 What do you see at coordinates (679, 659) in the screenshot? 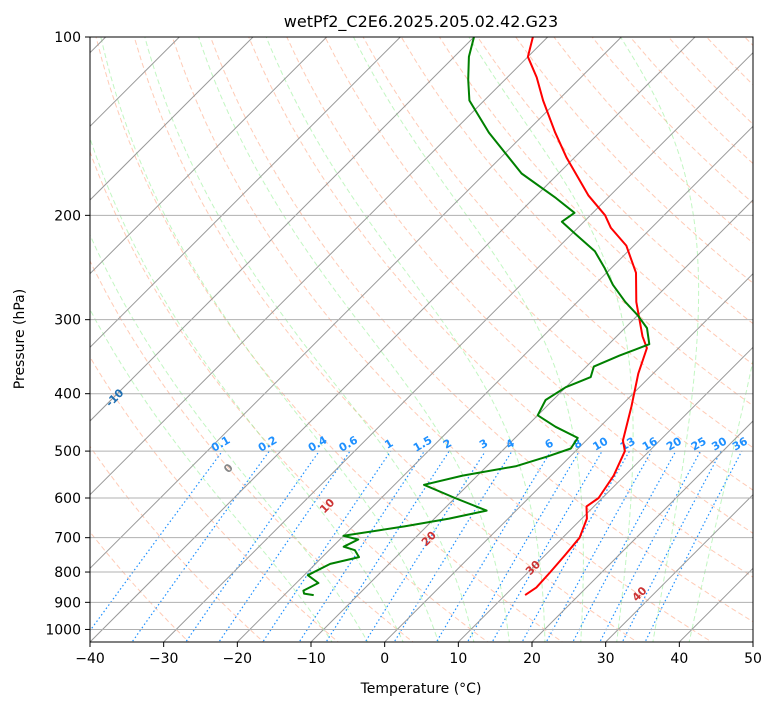
I see `x-tick-label: 40` at bounding box center [679, 659].